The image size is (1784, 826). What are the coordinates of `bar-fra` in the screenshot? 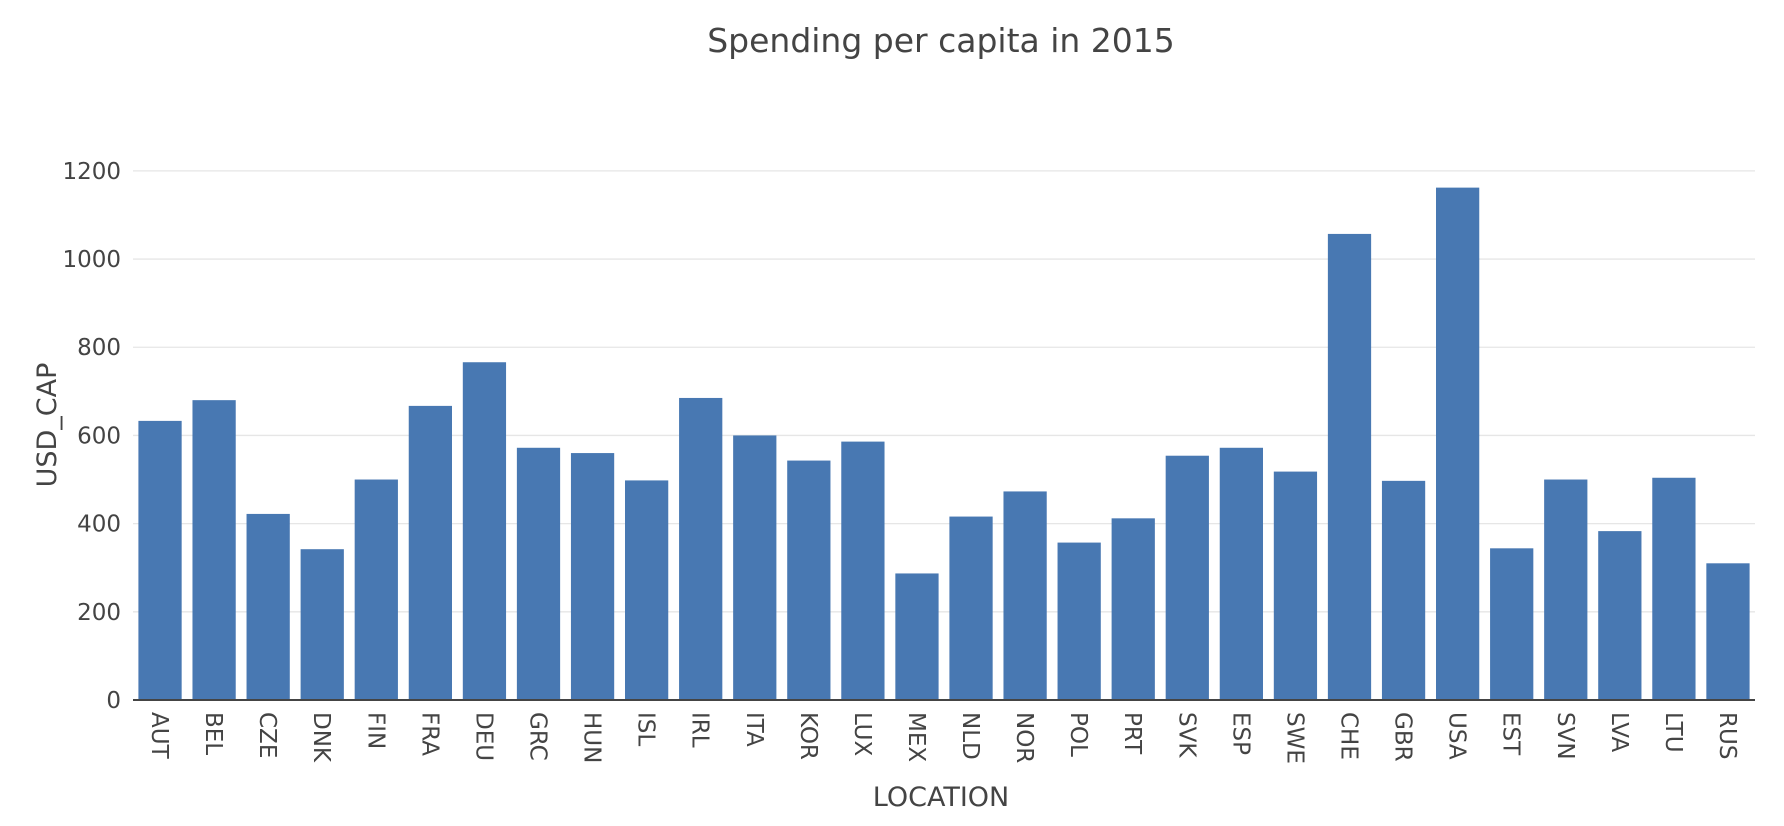 It's located at (430, 552).